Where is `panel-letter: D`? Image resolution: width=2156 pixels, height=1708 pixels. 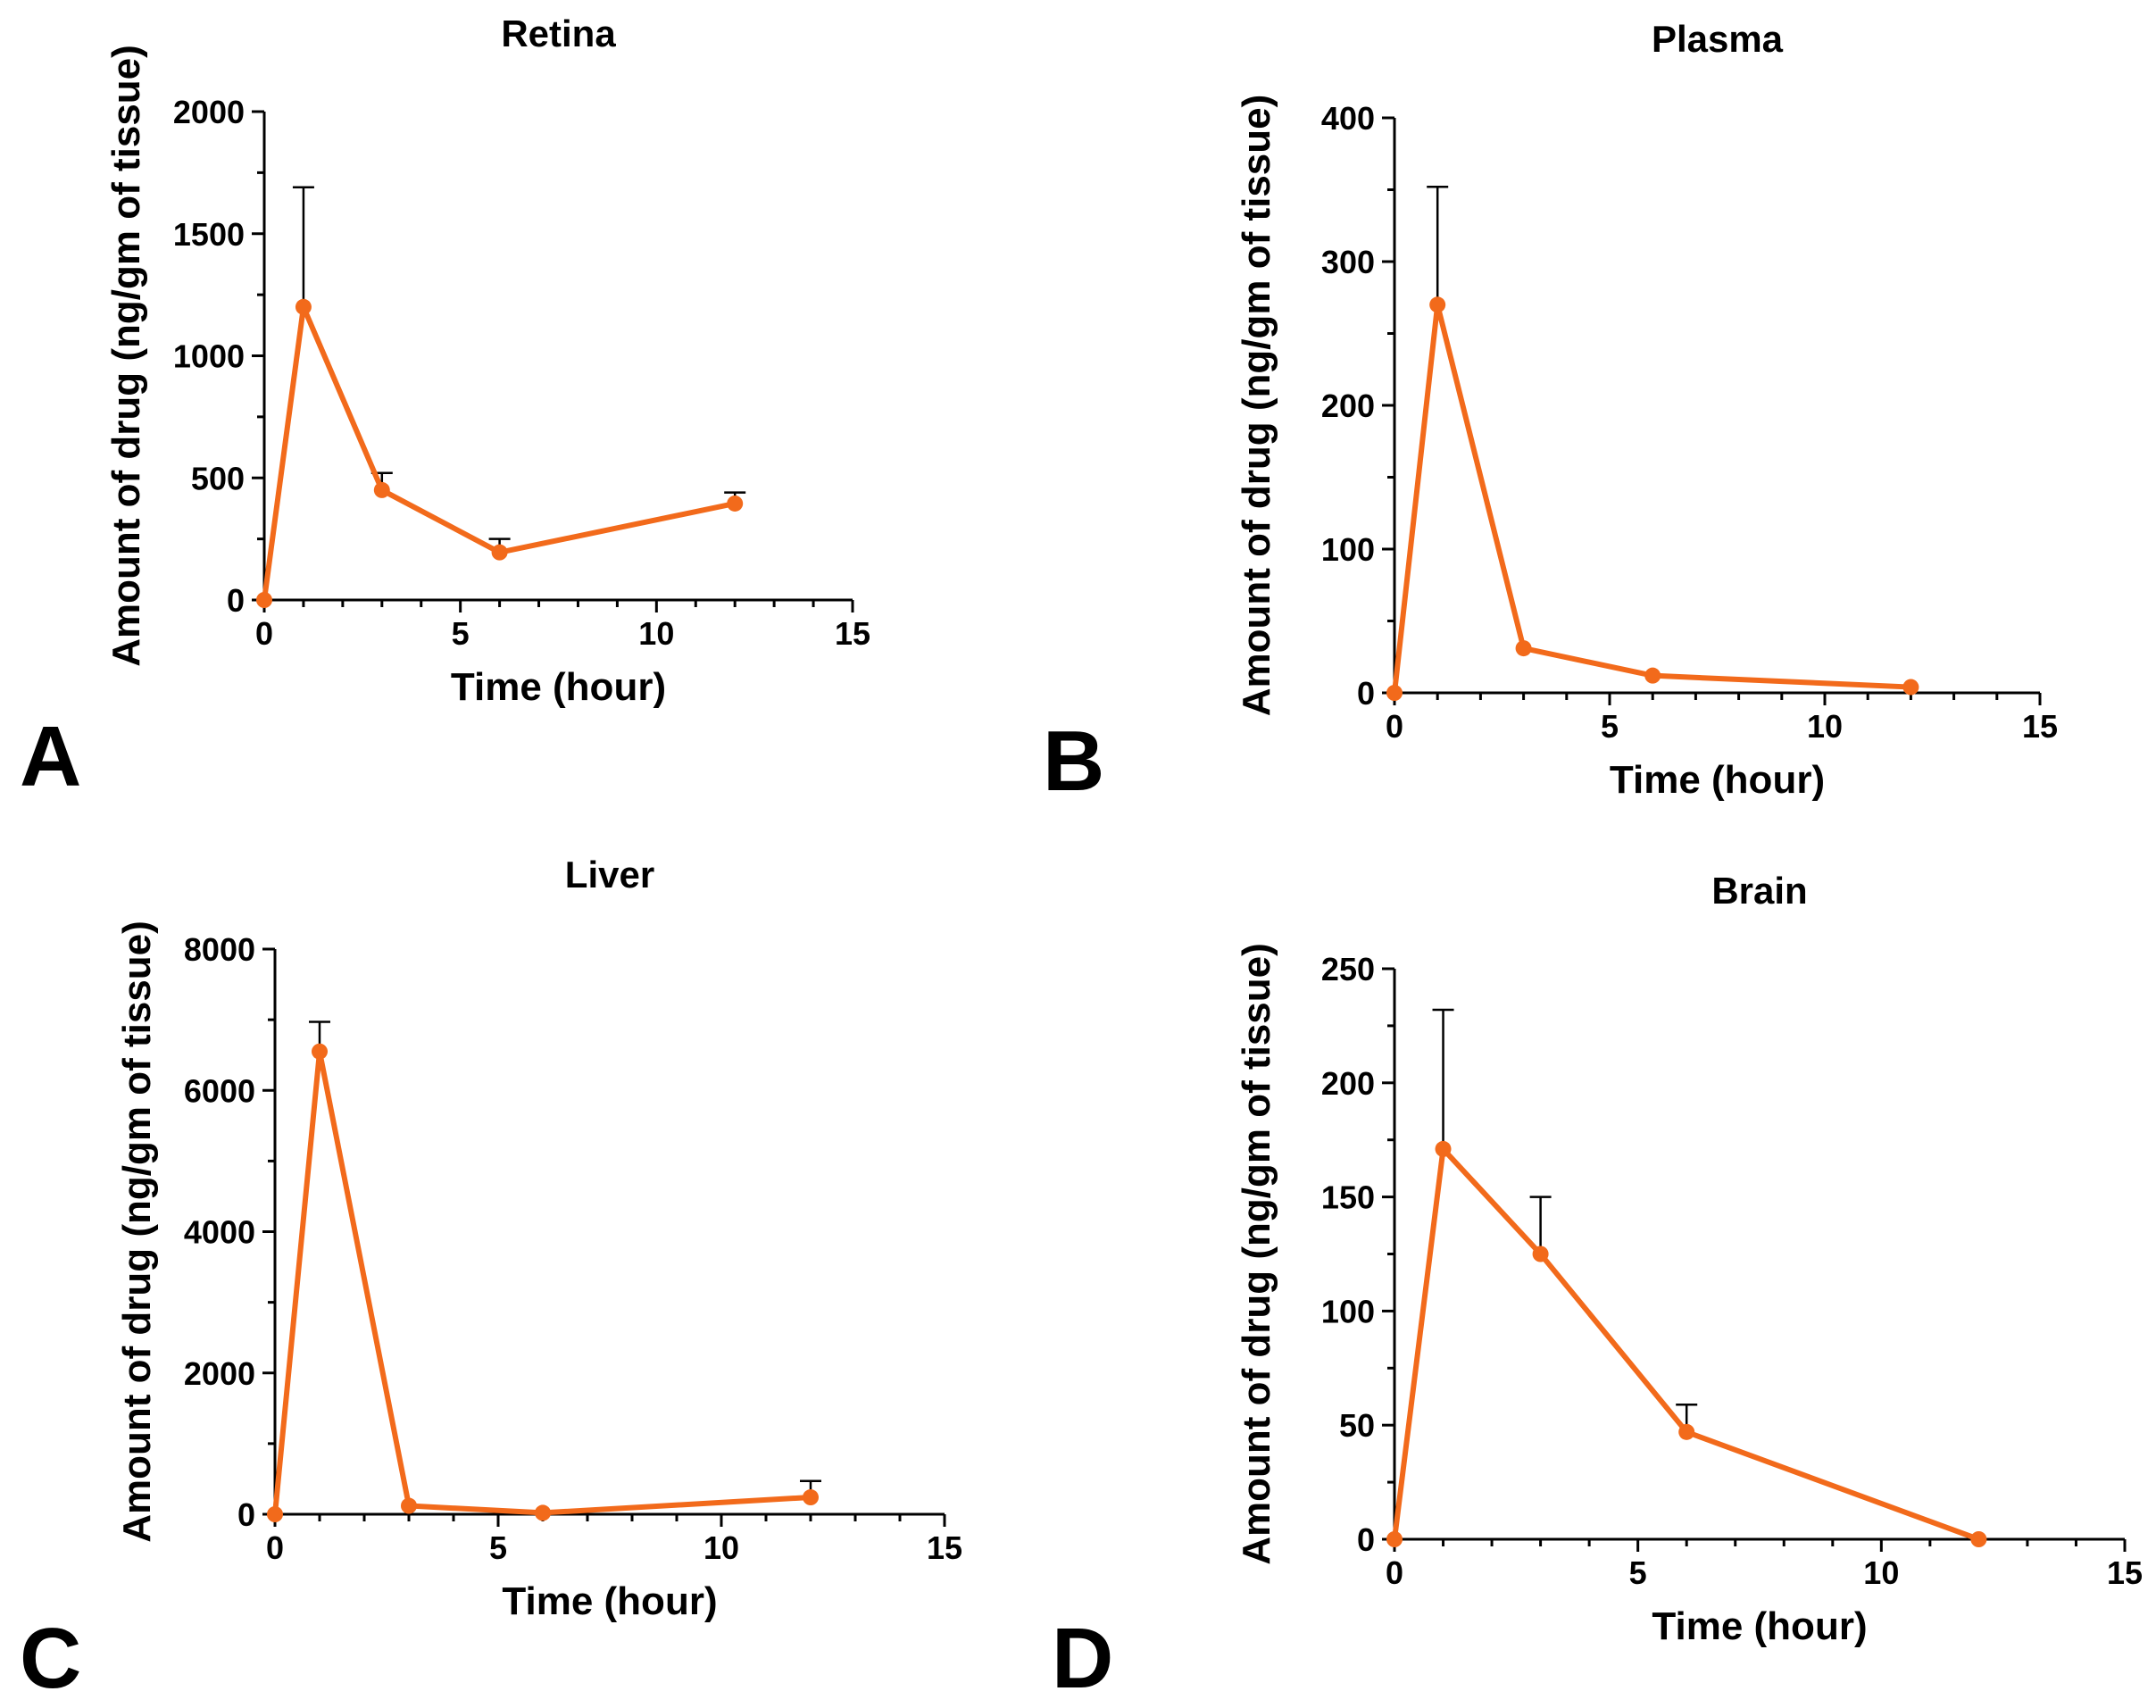 panel-letter: D is located at coordinates (1082, 1658).